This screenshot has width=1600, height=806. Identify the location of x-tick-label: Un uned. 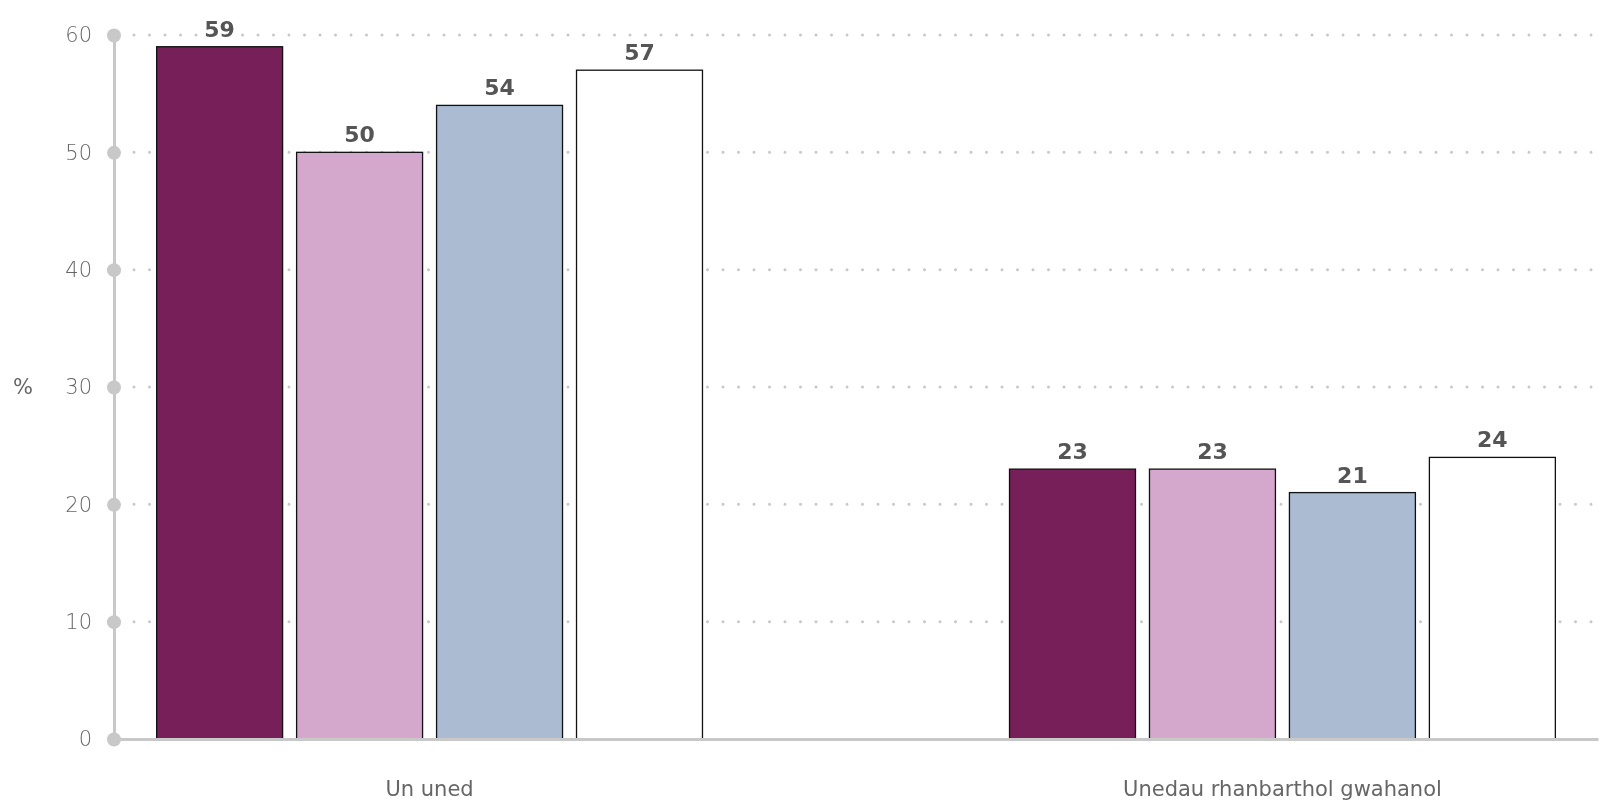
(429, 788).